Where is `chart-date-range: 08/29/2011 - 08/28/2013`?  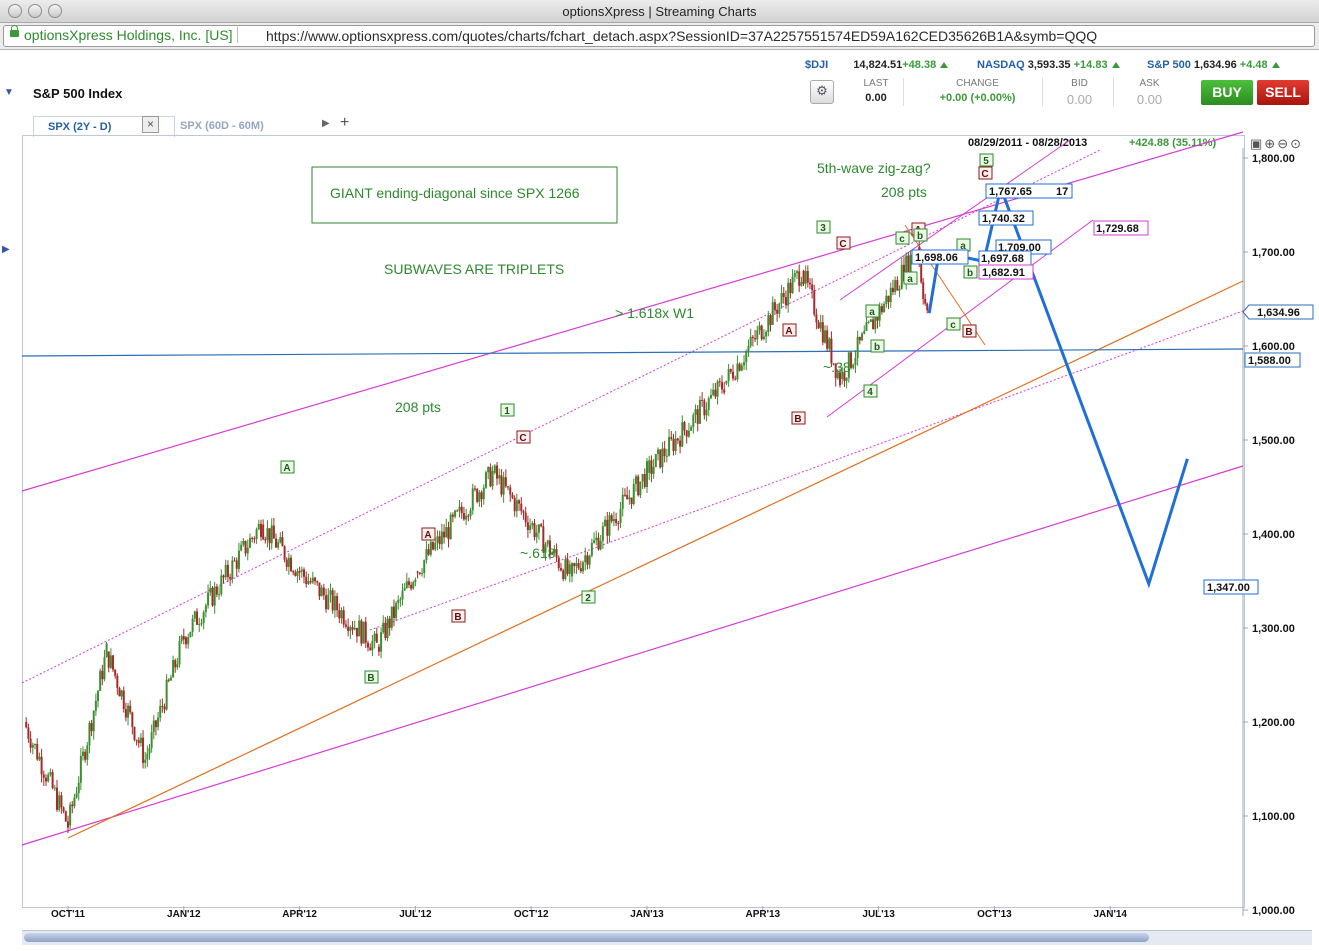 chart-date-range: 08/29/2011 - 08/28/2013 is located at coordinates (1028, 143).